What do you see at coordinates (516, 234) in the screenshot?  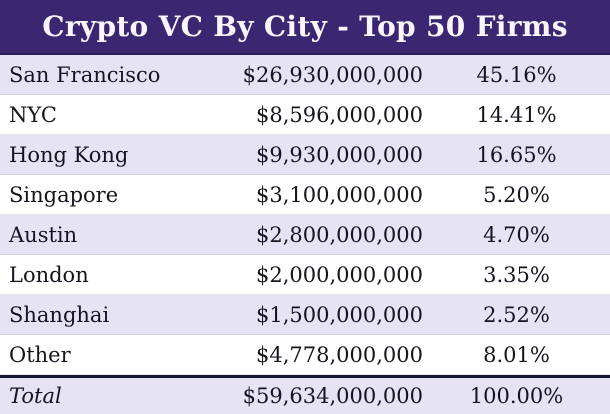 I see `percent-cell: 4.70%` at bounding box center [516, 234].